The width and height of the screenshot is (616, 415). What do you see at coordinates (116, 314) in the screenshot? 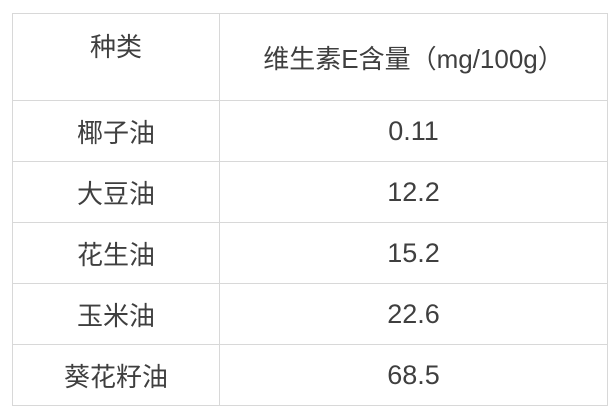
I see `row-type-cell: 玉米油` at bounding box center [116, 314].